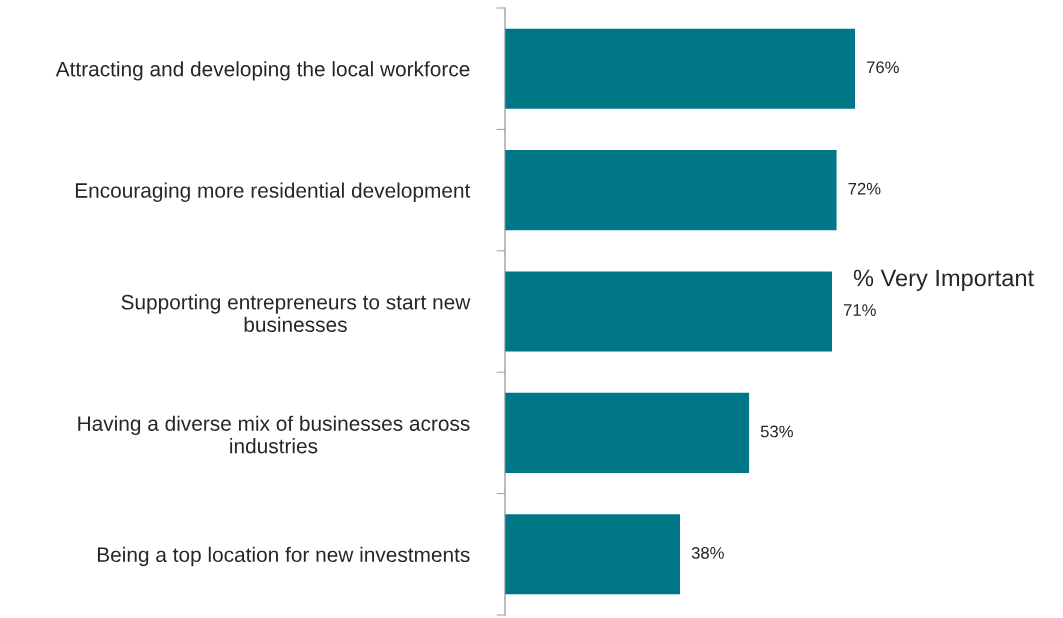  What do you see at coordinates (273, 192) in the screenshot?
I see `y-tick-label: Encouraging more residential development` at bounding box center [273, 192].